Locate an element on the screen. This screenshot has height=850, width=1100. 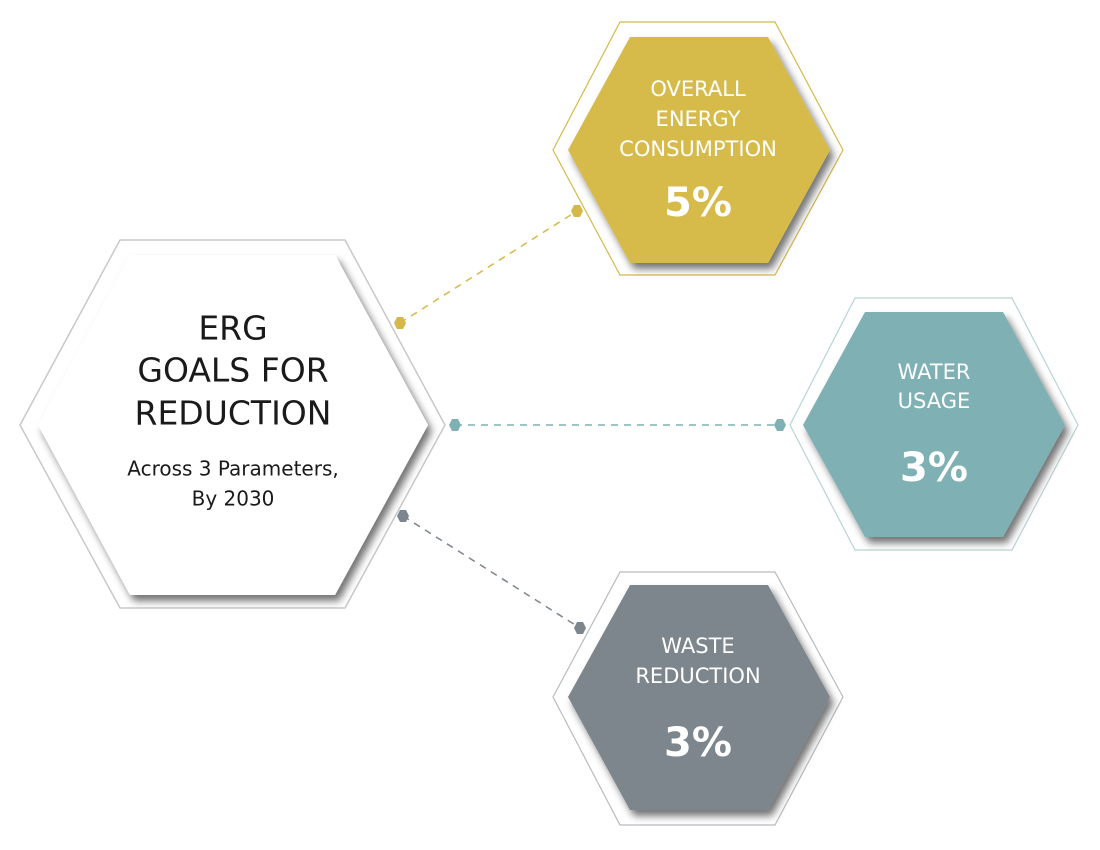
node-label: OVERALL is located at coordinates (698, 89).